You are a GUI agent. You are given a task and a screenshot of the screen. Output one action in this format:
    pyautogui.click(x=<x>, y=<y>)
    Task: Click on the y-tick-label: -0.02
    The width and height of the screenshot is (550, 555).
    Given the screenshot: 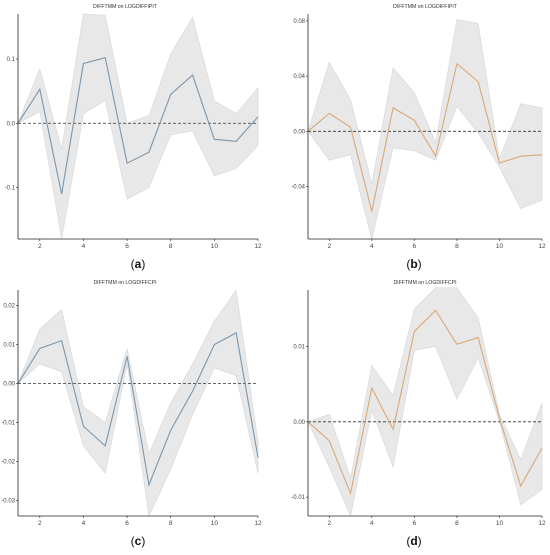 What is the action you would take?
    pyautogui.click(x=8, y=462)
    